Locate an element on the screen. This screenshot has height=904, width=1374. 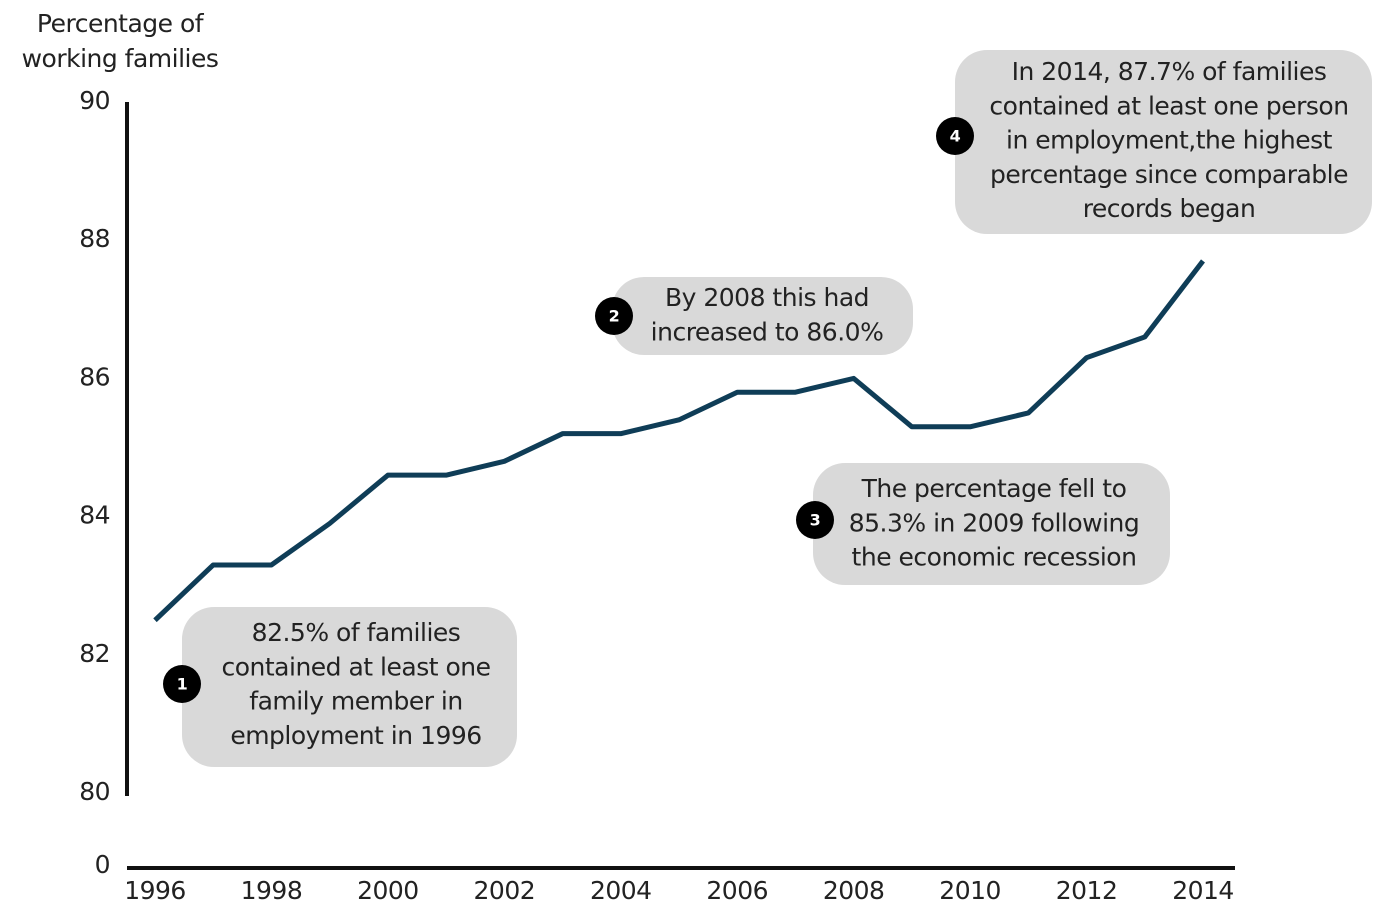
annotation-text: in employment,the highest is located at coordinates (1169, 140).